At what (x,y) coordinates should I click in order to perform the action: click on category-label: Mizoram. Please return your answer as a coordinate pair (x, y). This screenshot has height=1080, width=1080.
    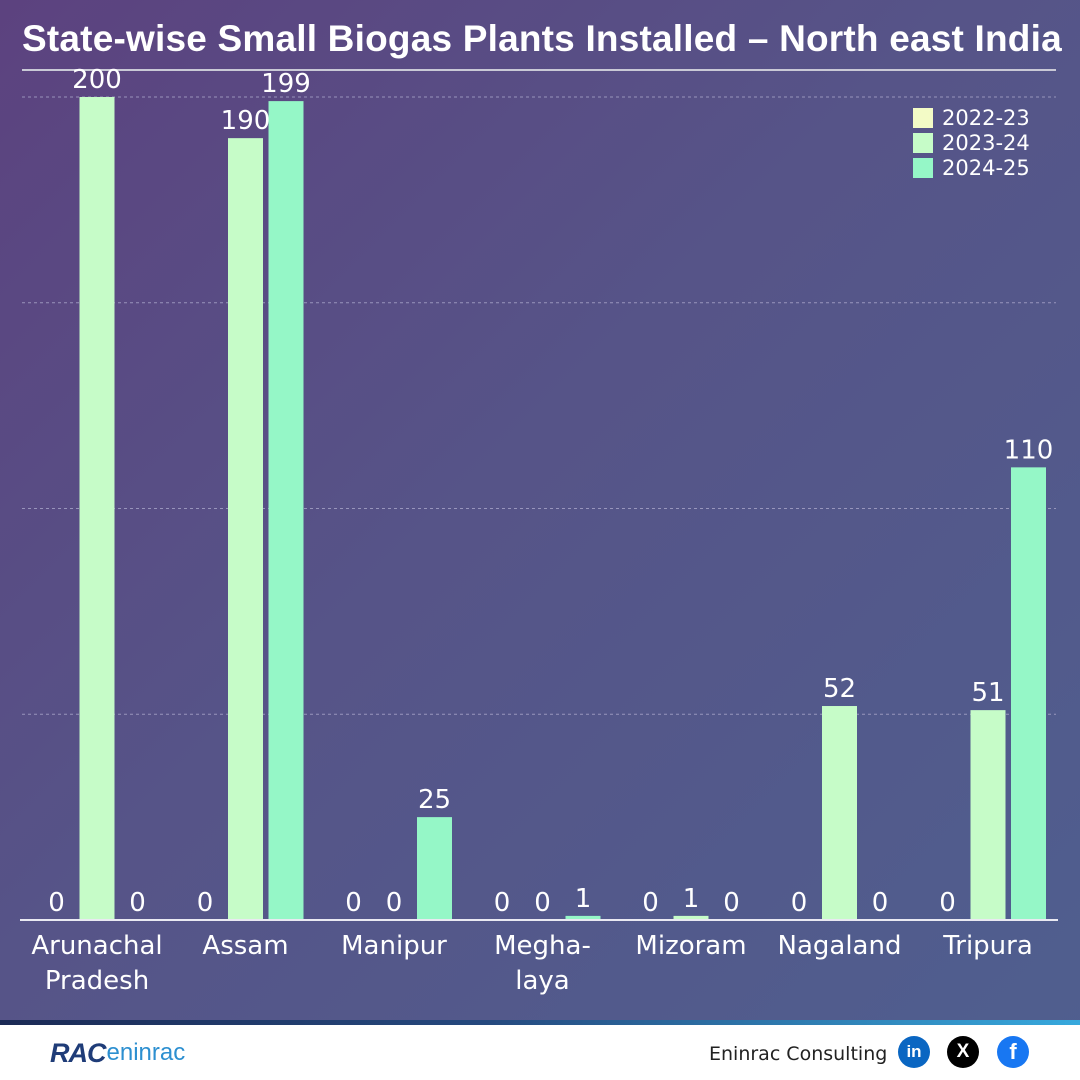
    Looking at the image, I should click on (690, 946).